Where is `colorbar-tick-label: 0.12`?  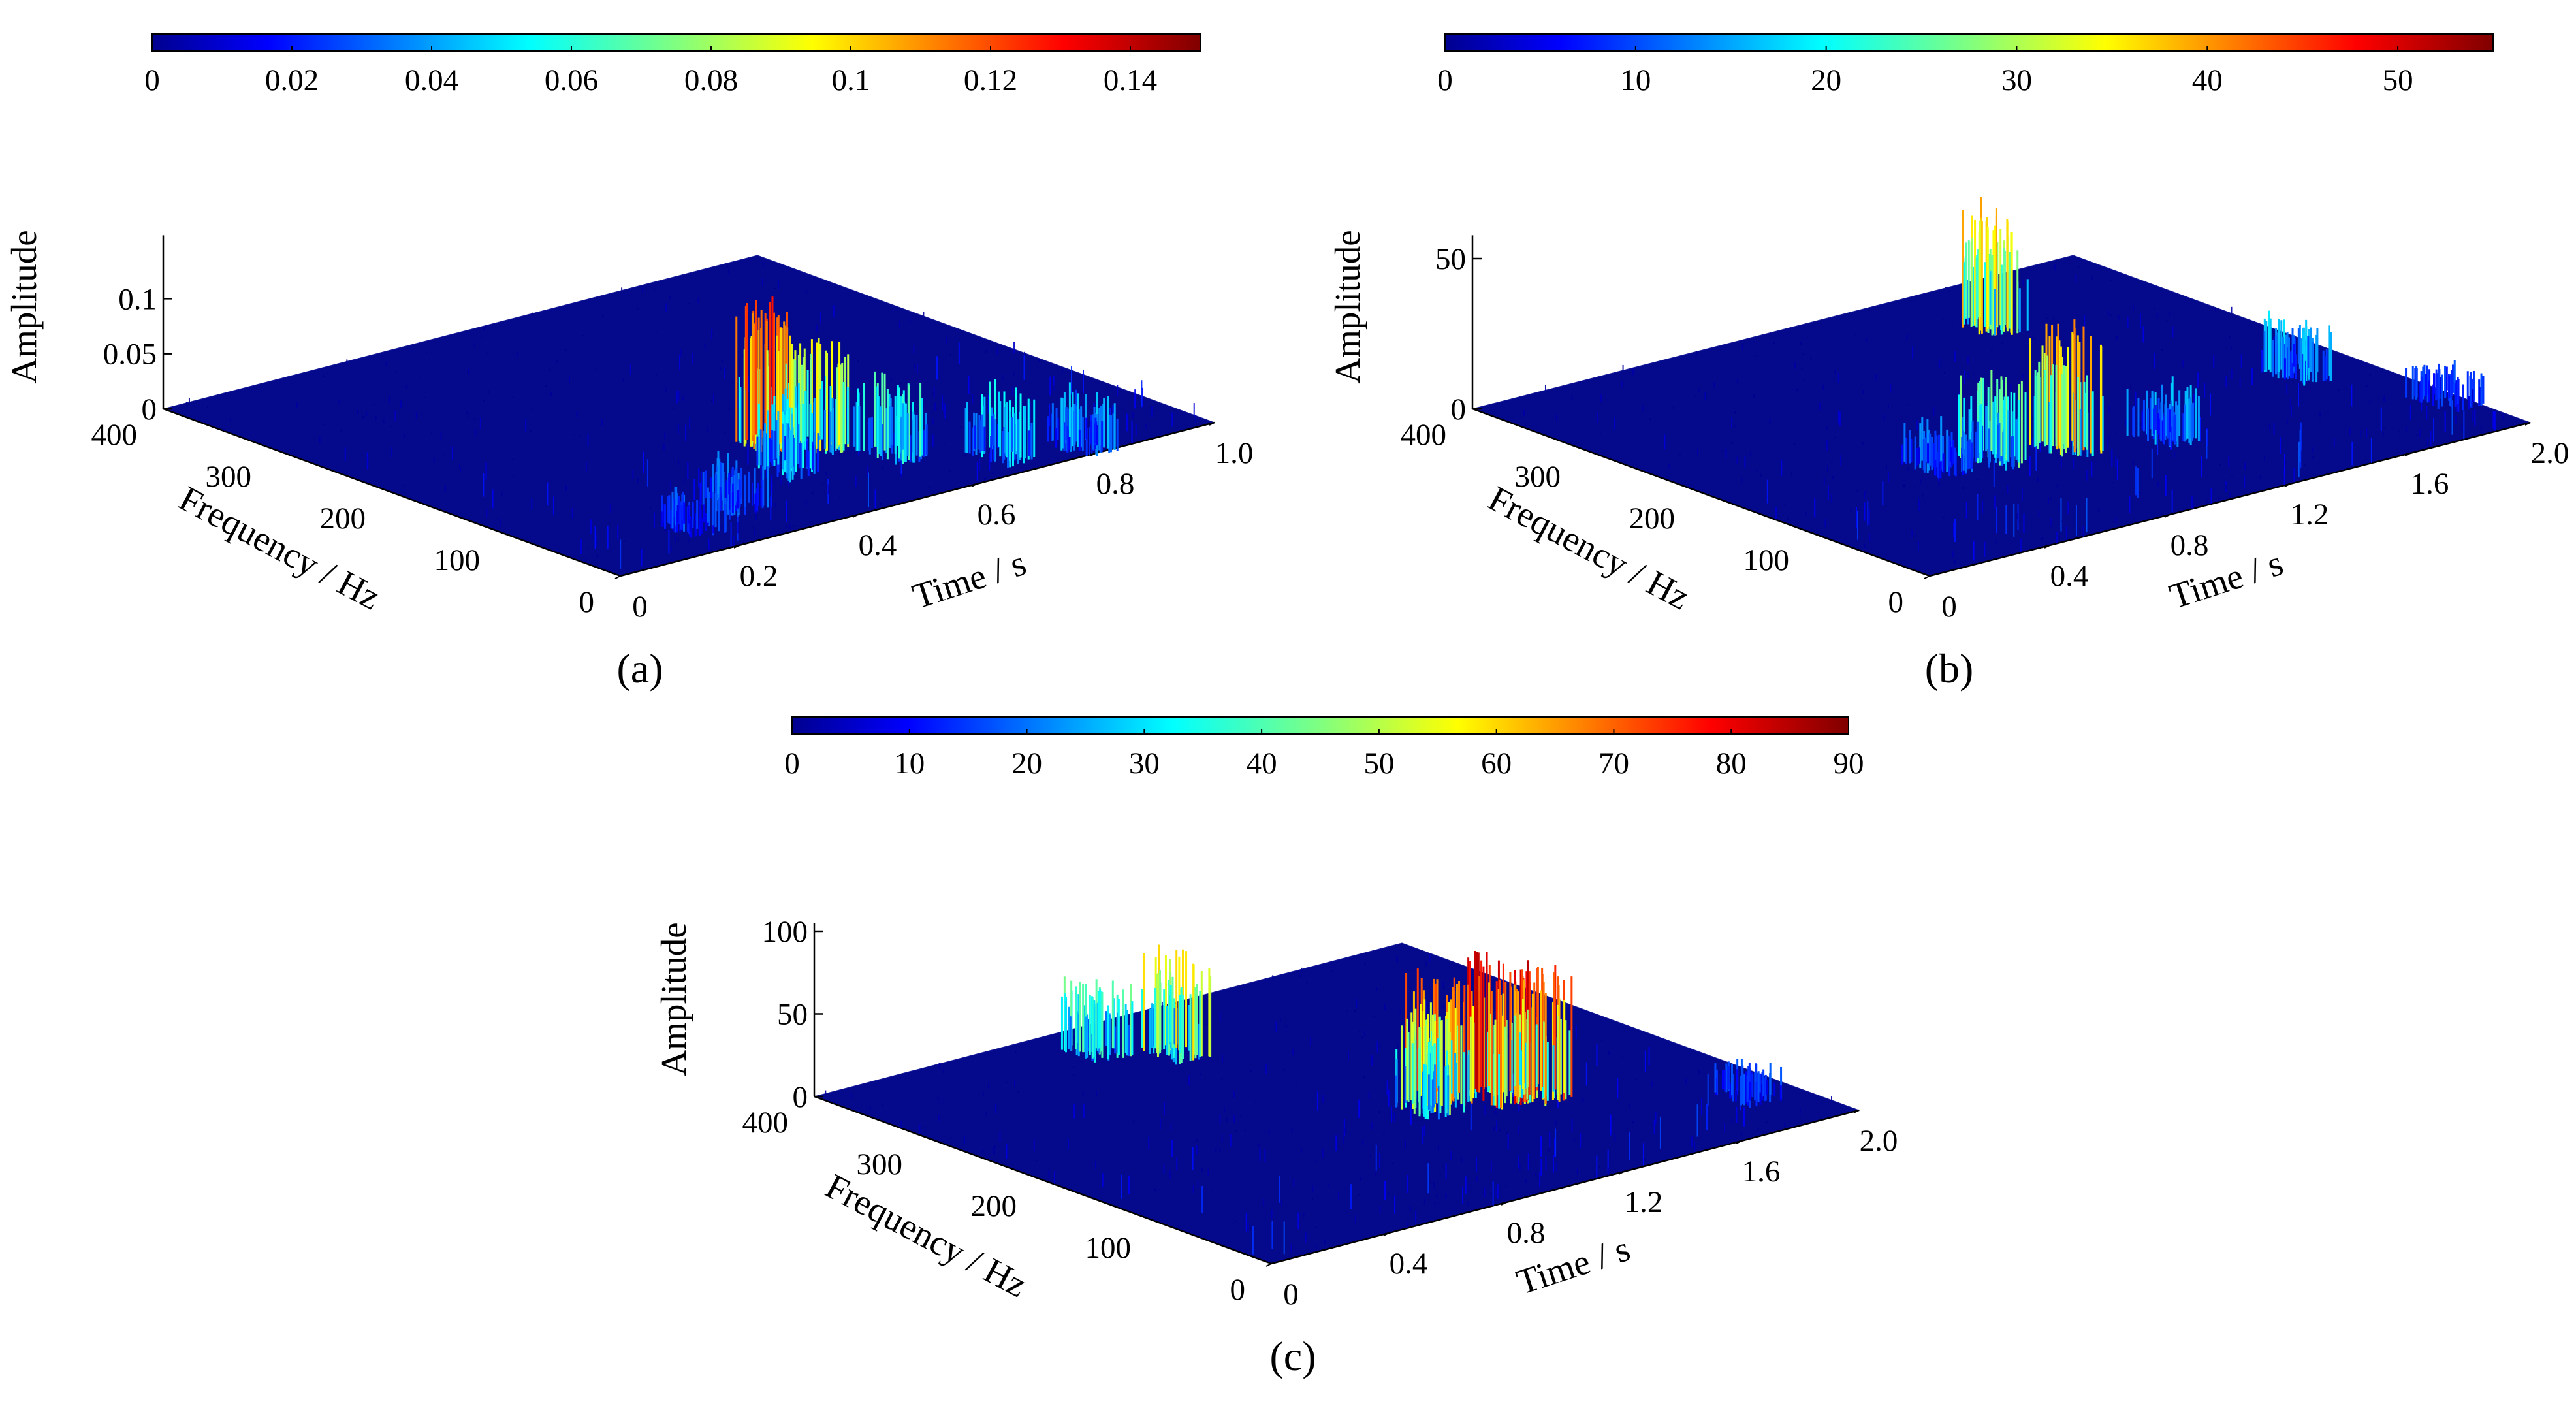
colorbar-tick-label: 0.12 is located at coordinates (991, 80).